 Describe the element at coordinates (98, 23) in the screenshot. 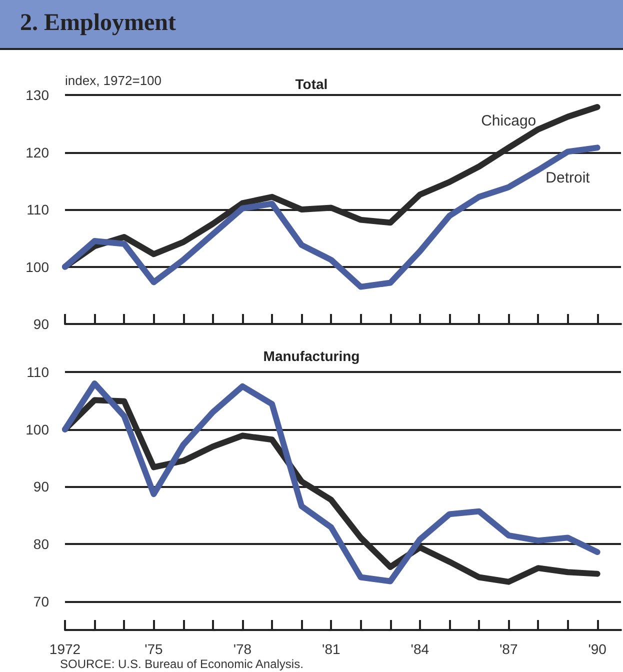

I see `chart-title: 2. Employment` at that location.